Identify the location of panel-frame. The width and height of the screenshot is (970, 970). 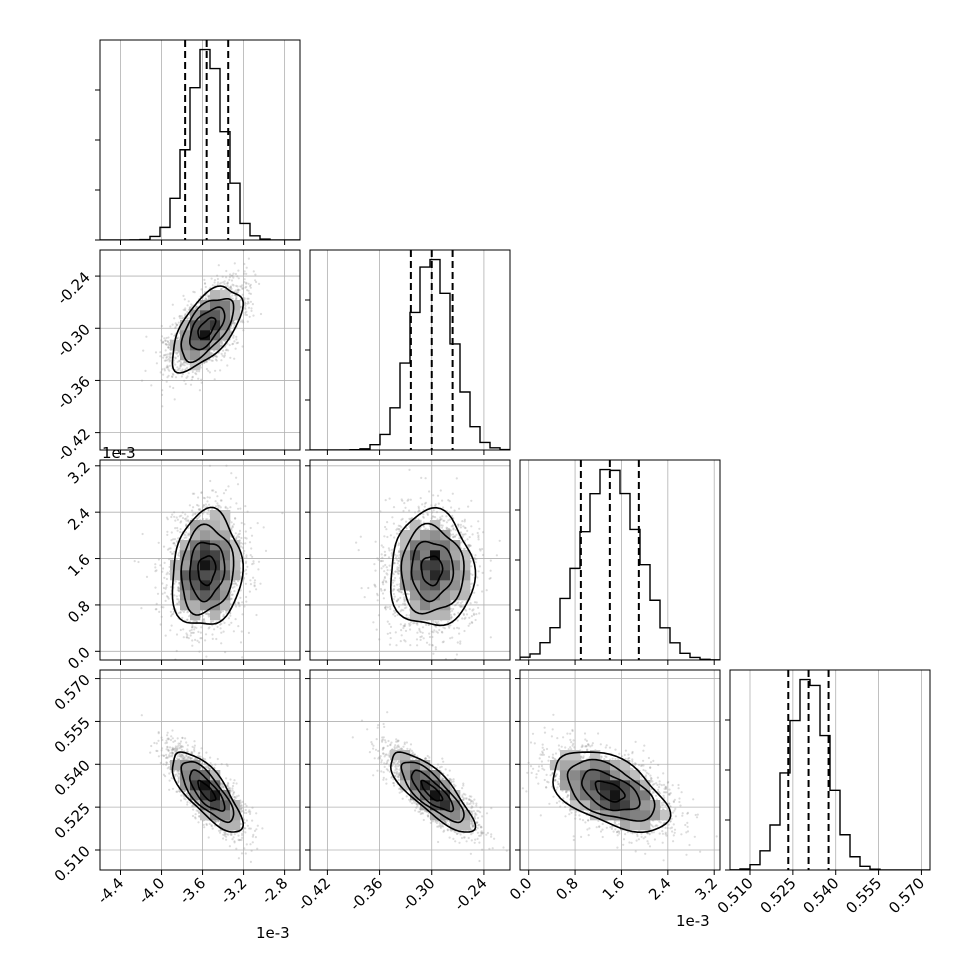
(200, 140).